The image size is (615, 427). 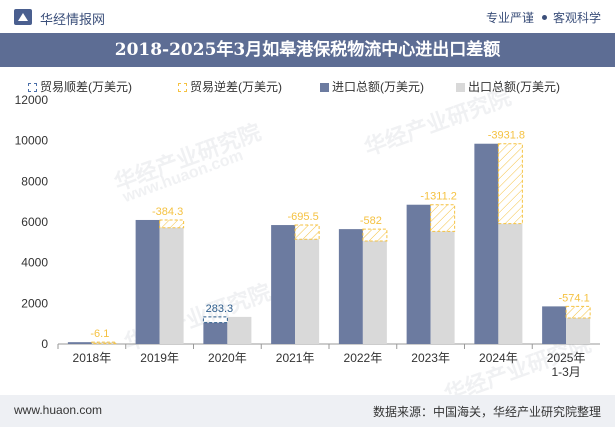 What do you see at coordinates (34, 303) in the screenshot?
I see `y-tick-label: 2000` at bounding box center [34, 303].